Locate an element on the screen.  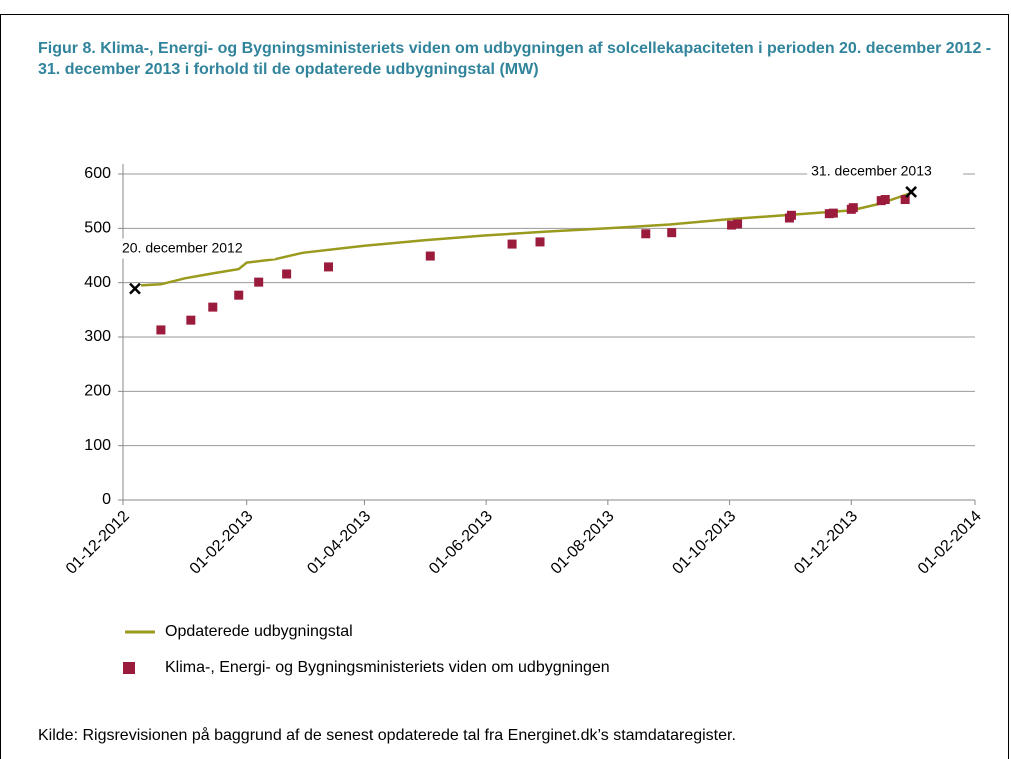
y-tick-label: 500 is located at coordinates (97, 228).